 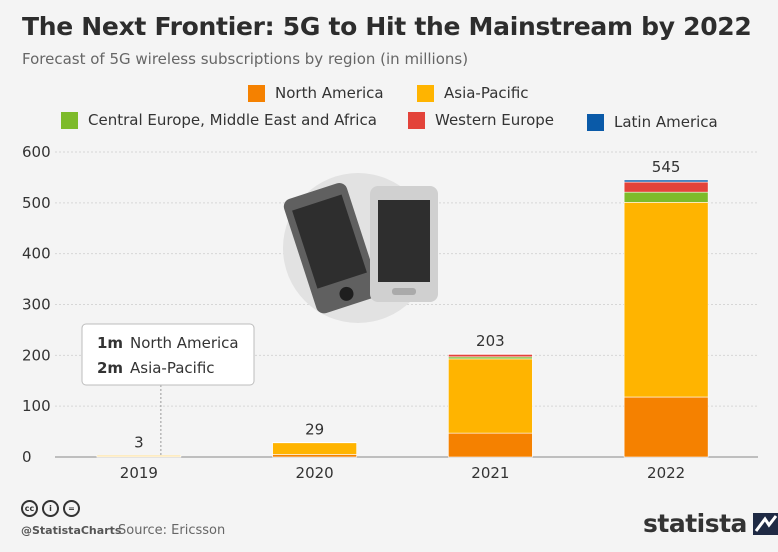 I want to click on y-tick-label: 500, so click(x=36, y=203).